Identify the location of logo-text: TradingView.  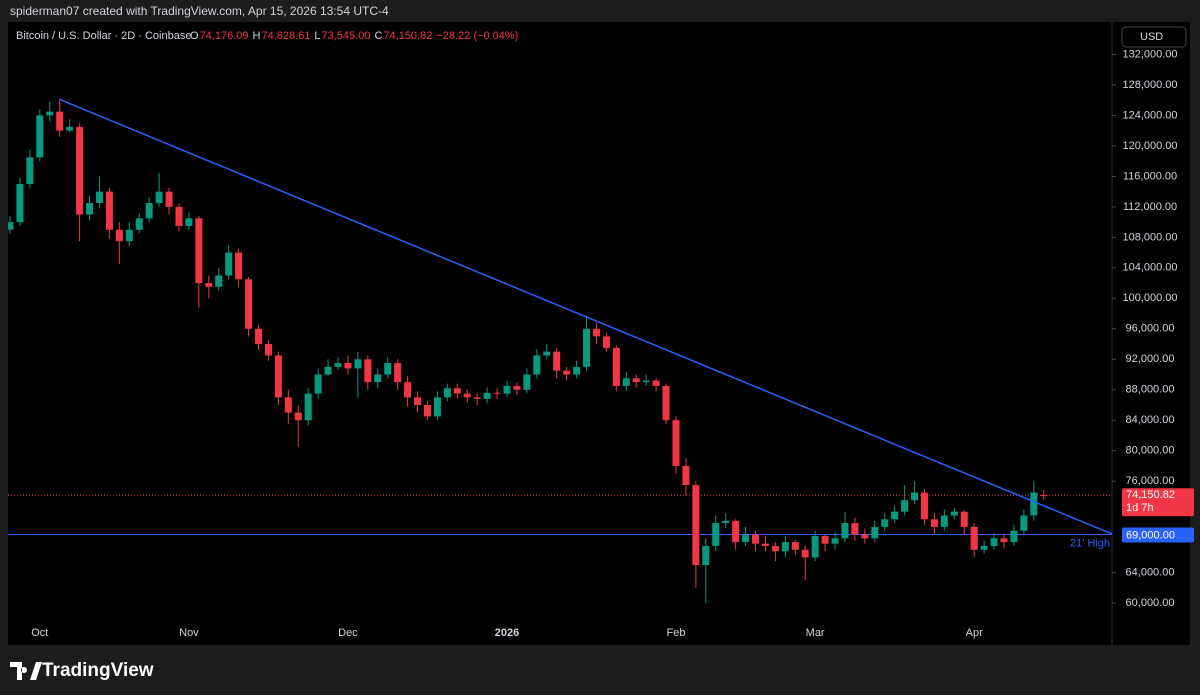
(98, 670).